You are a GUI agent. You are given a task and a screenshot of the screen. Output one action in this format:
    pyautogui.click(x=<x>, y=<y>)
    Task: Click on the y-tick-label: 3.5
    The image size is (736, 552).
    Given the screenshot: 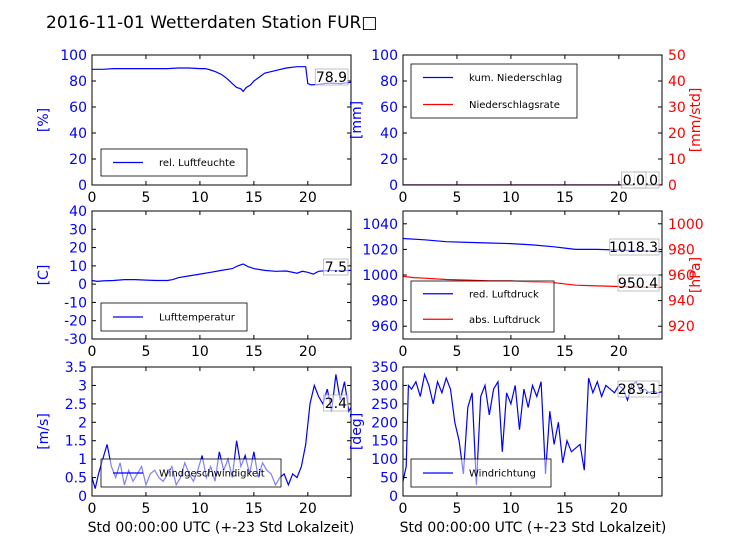 What is the action you would take?
    pyautogui.click(x=76, y=368)
    